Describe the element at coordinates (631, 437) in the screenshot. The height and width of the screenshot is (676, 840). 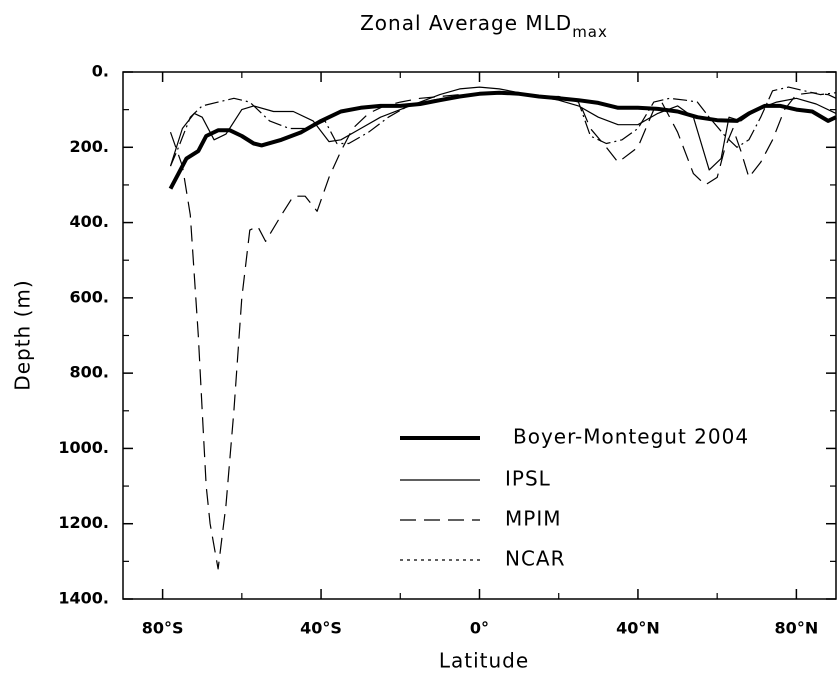
I see `legend-label: Boyer-Montegut 2004` at that location.